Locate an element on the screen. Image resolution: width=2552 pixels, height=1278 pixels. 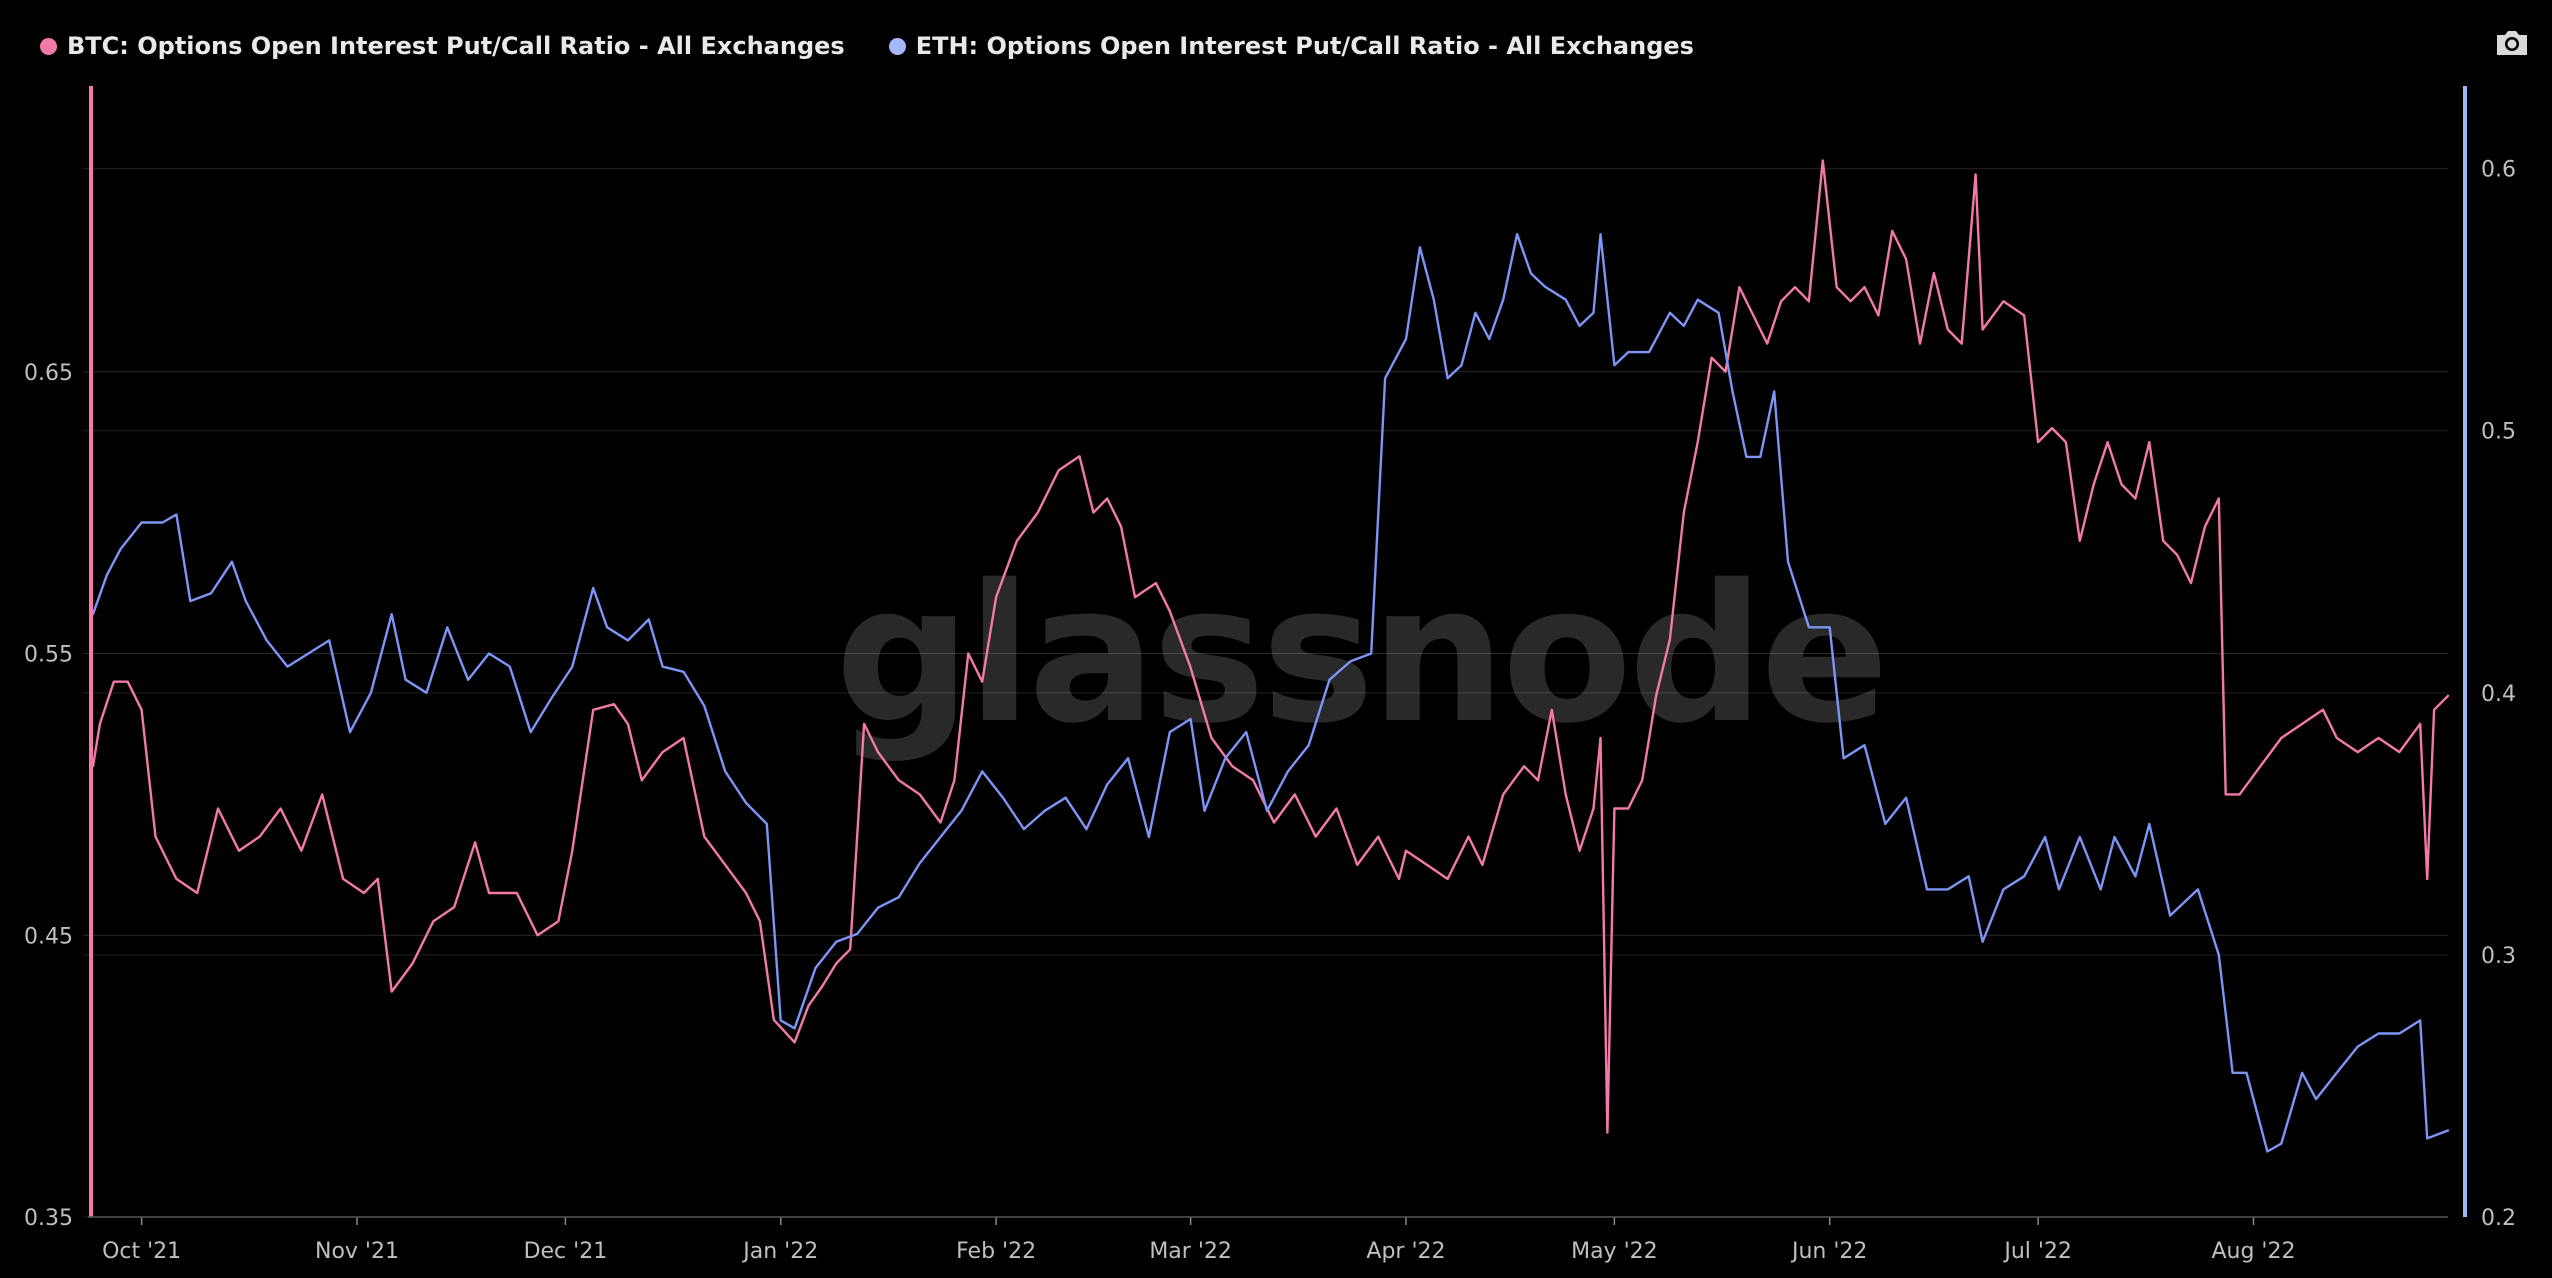
x-tick-label: May '22 is located at coordinates (1614, 1251).